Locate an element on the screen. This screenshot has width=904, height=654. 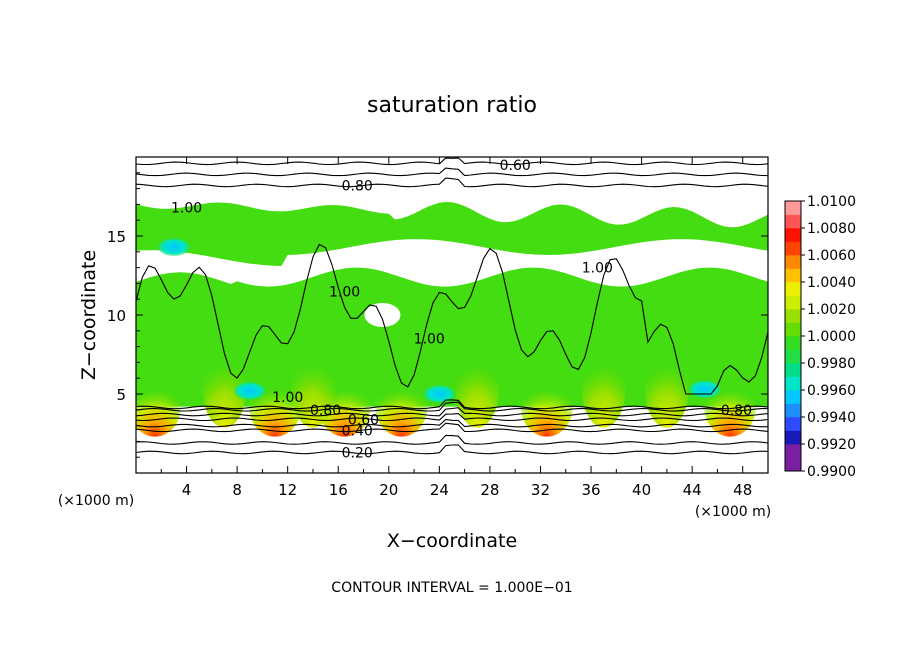
colorbar-label-11: 0.9900 is located at coordinates (831, 472).